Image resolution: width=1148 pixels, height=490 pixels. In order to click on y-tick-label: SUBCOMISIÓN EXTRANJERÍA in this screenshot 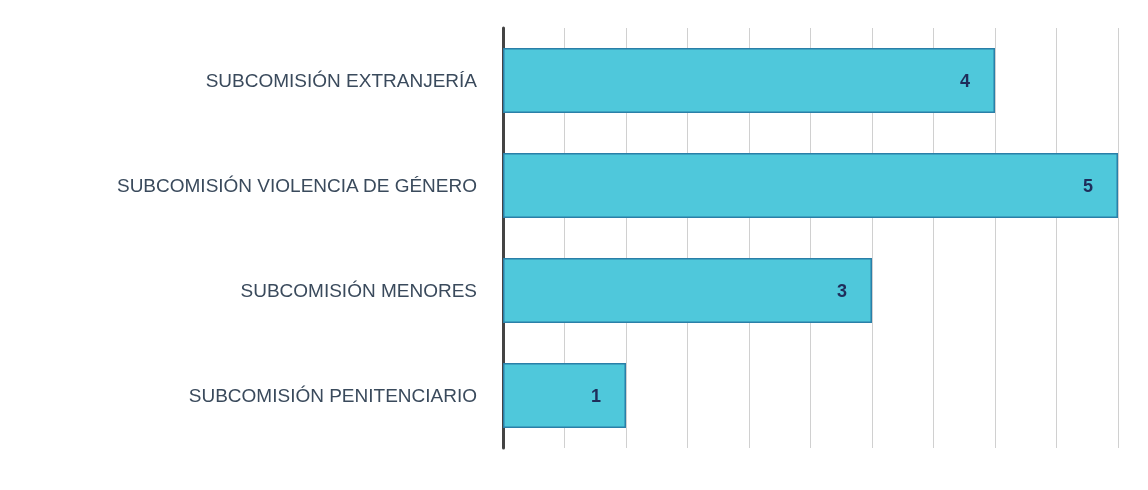, I will do `click(341, 80)`.